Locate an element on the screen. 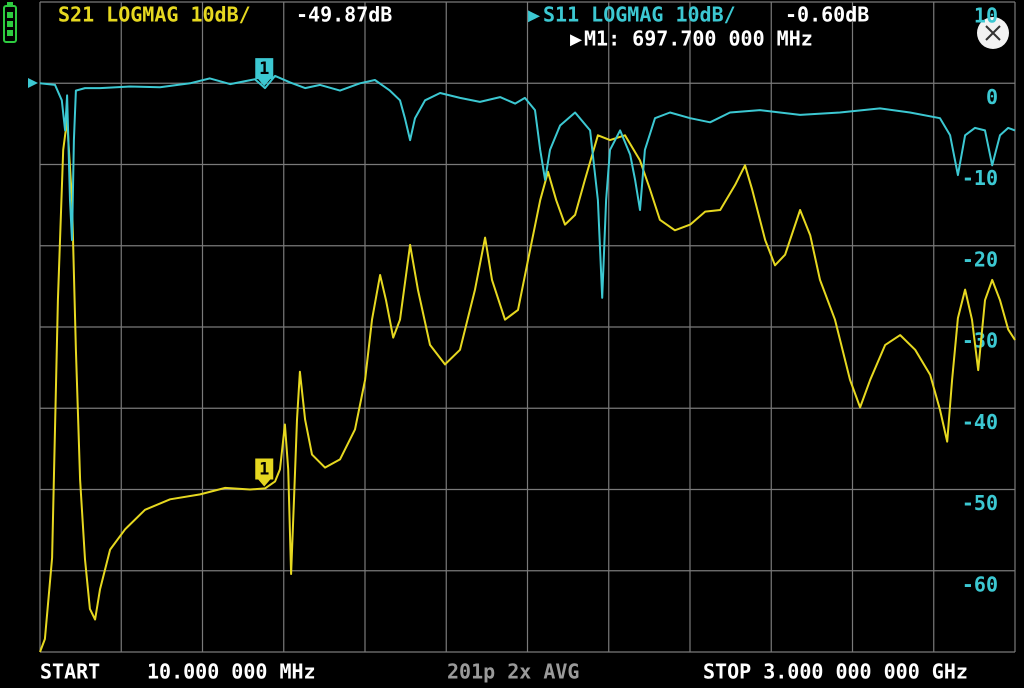 Image resolution: width=1024 pixels, height=688 pixels. y-tick-label: 0 is located at coordinates (992, 97).